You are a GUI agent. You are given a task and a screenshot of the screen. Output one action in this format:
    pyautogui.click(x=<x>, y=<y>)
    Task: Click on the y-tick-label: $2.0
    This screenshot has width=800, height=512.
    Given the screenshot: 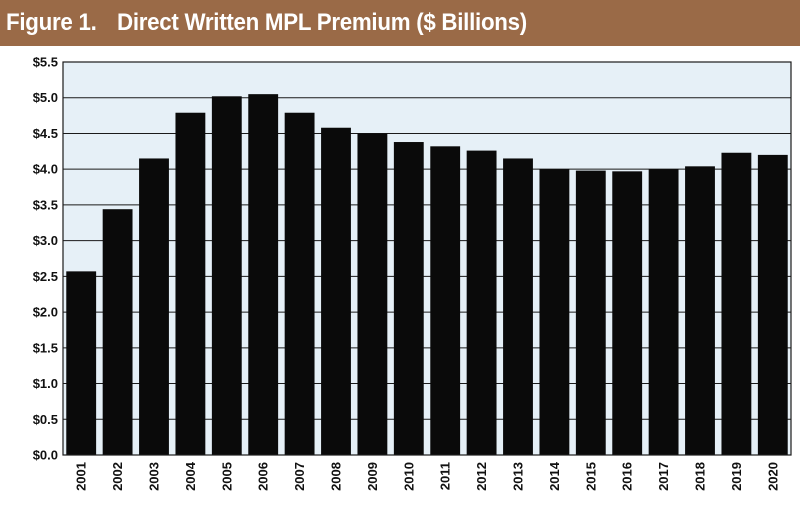 What is the action you would take?
    pyautogui.click(x=45, y=312)
    